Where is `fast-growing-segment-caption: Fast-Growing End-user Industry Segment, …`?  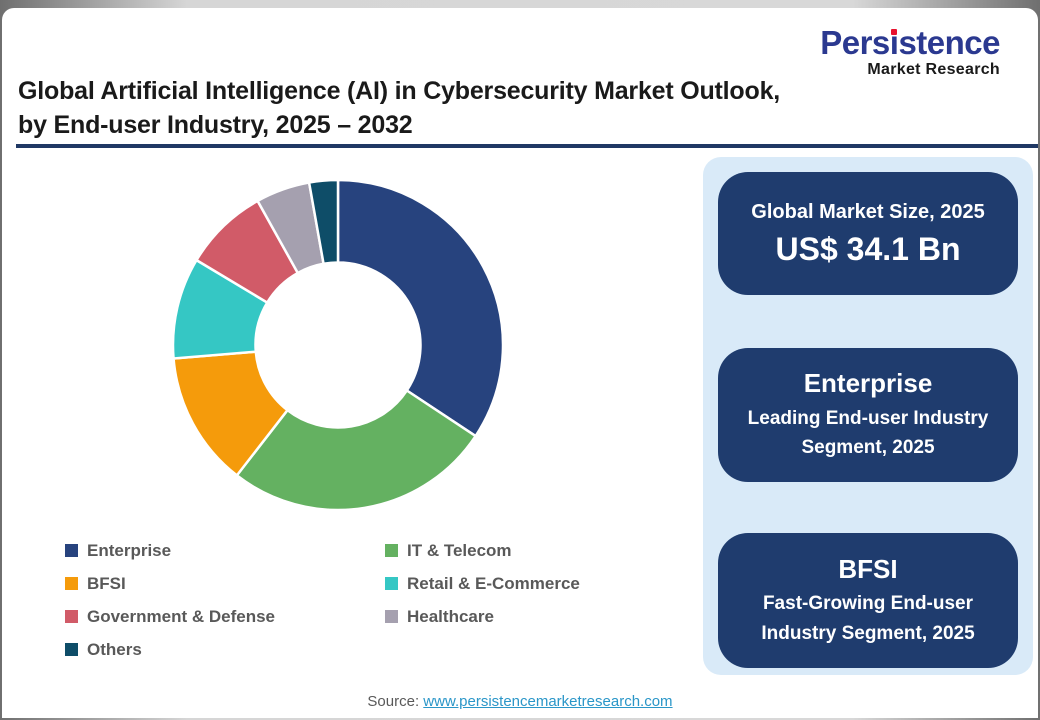 fast-growing-segment-caption: Fast-Growing End-user Industry Segment, … is located at coordinates (868, 618).